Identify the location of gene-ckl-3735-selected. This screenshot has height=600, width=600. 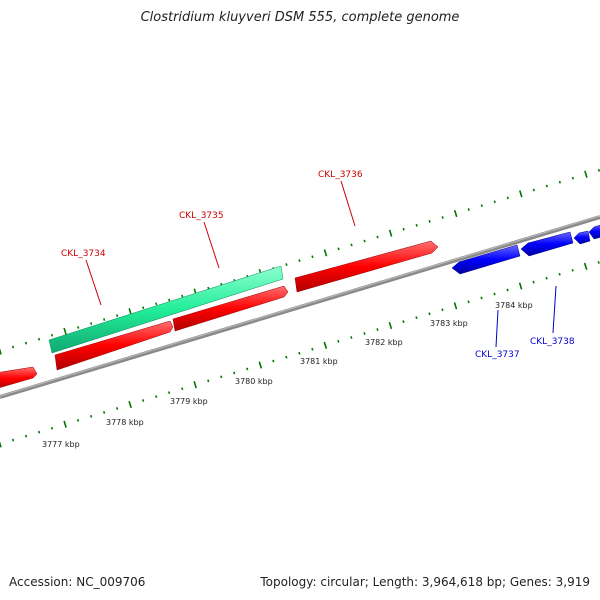
(166, 309).